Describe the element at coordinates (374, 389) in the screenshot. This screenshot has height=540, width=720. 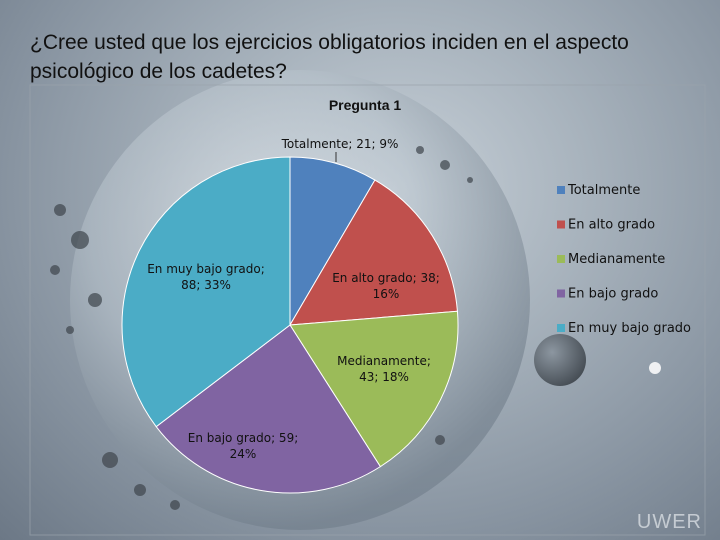
I see `pie-slice-medianamente` at that location.